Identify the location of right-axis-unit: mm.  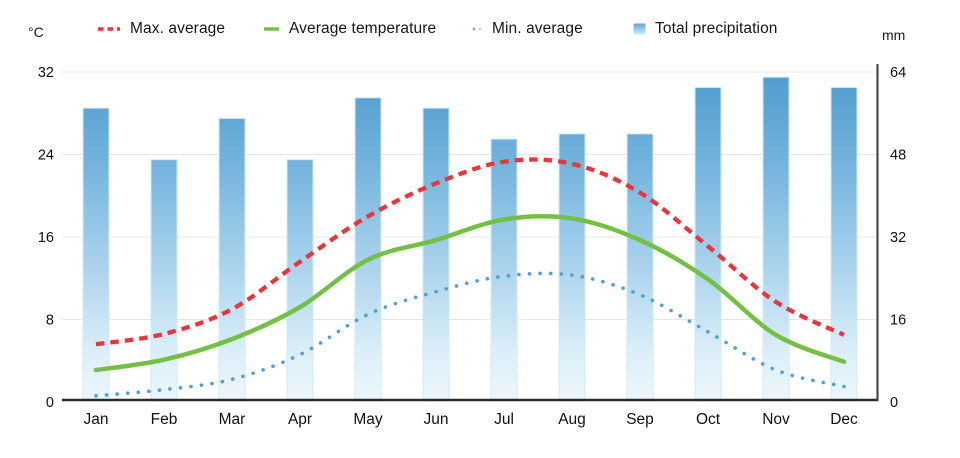
(894, 35).